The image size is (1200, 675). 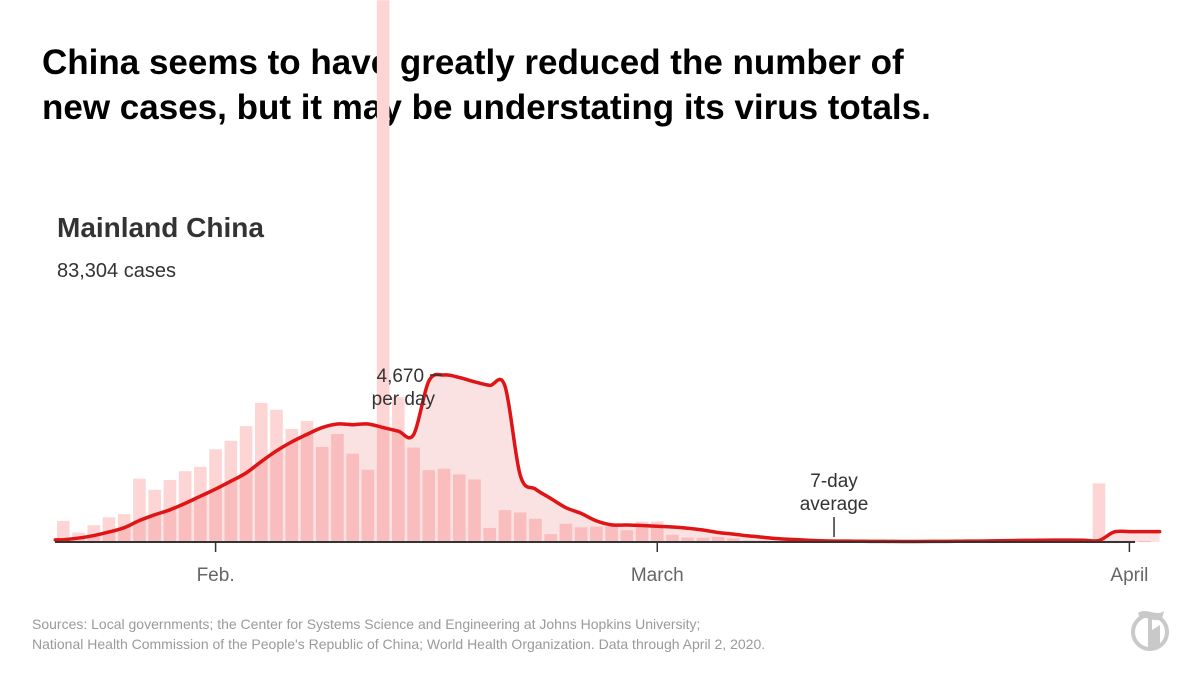 I want to click on case-total: 83,304 cases, so click(x=116, y=271).